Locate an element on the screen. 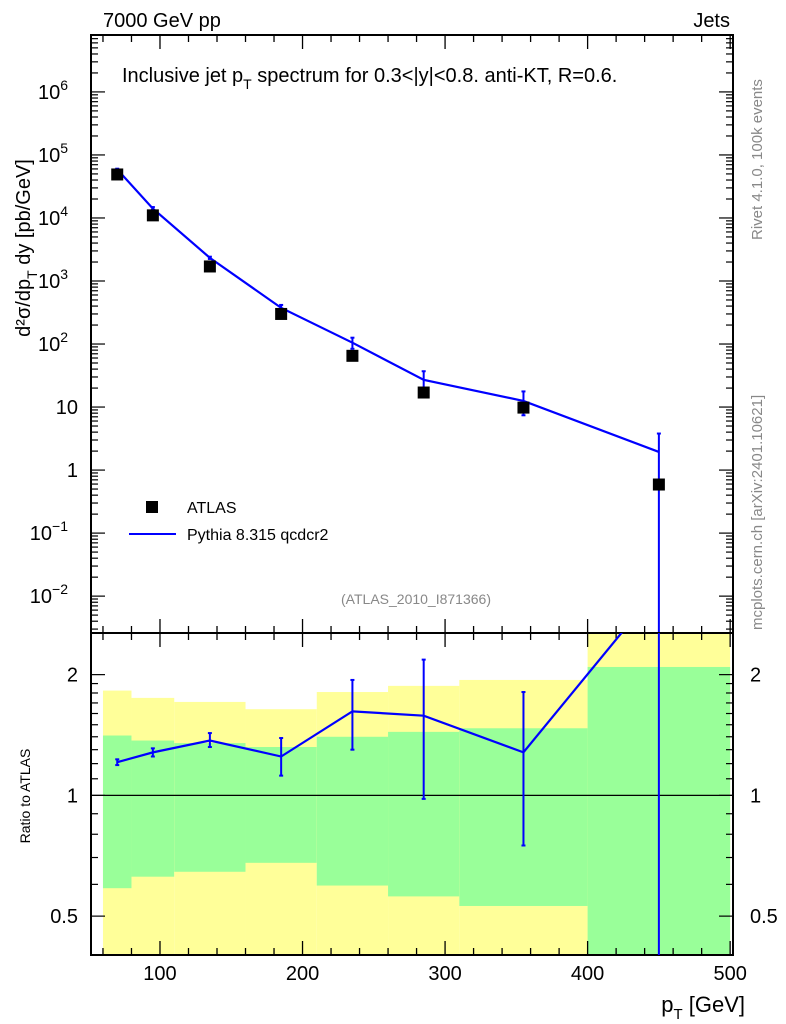 The height and width of the screenshot is (1024, 786). ratio-y-axis-label: Ratio to ATLAS is located at coordinates (25, 796).